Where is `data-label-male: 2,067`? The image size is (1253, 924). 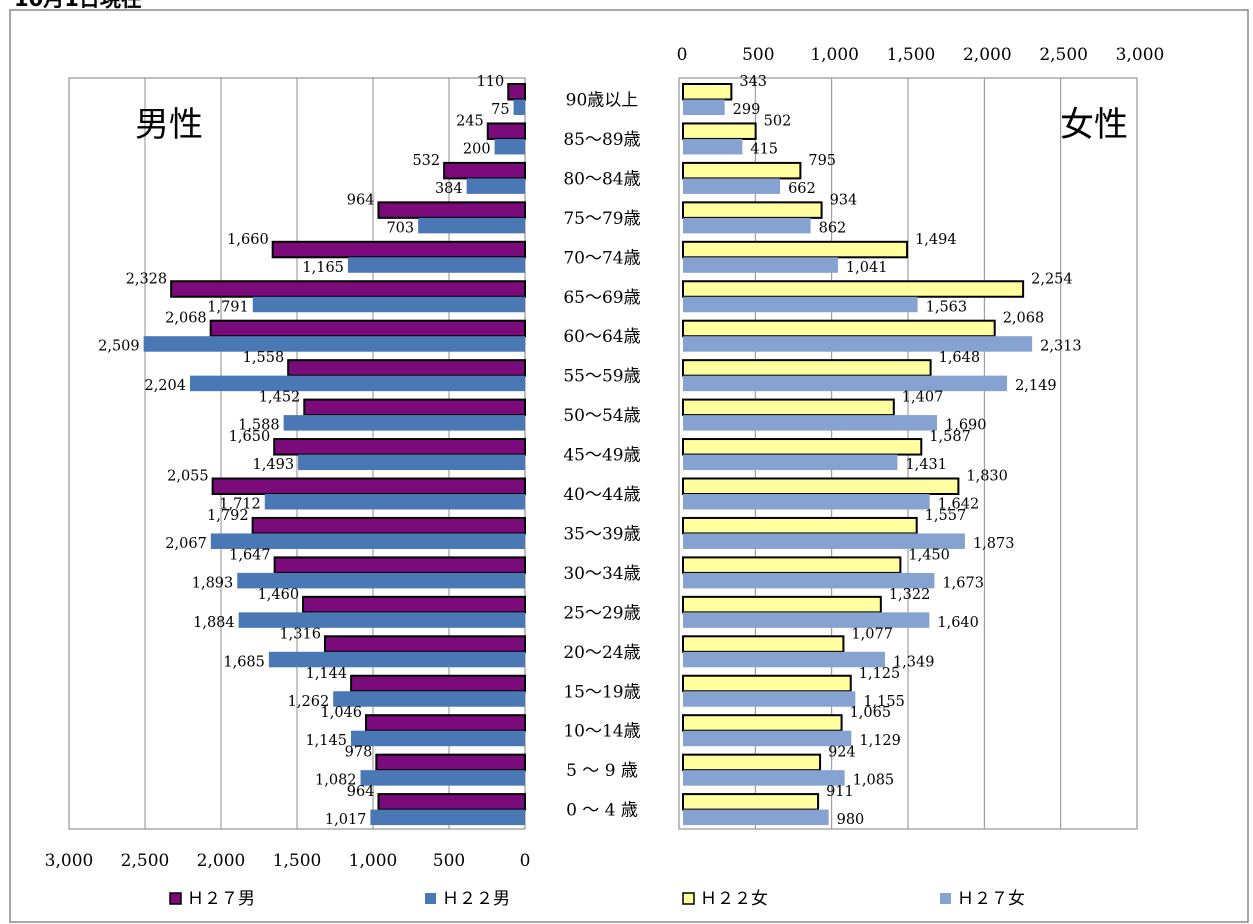 data-label-male: 2,067 is located at coordinates (186, 544).